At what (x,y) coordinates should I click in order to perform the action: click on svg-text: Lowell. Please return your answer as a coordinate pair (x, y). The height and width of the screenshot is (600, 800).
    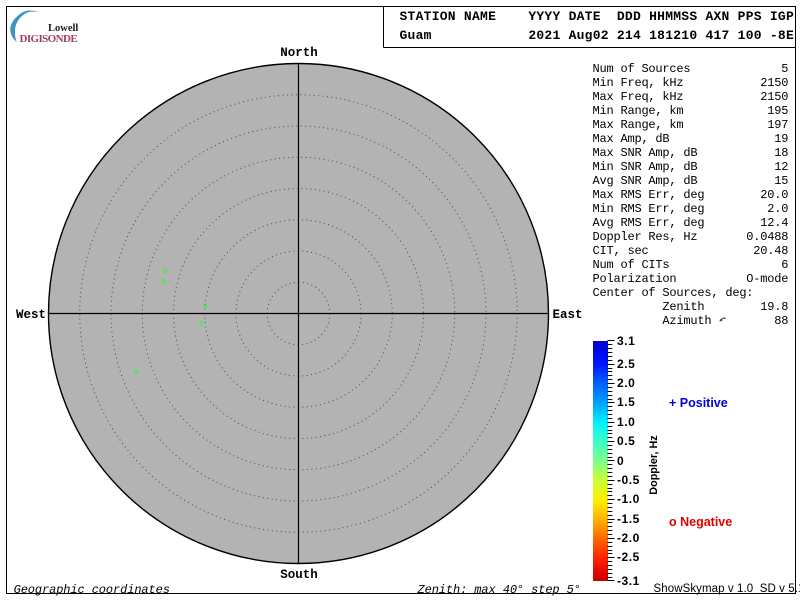
    Looking at the image, I should click on (63, 28).